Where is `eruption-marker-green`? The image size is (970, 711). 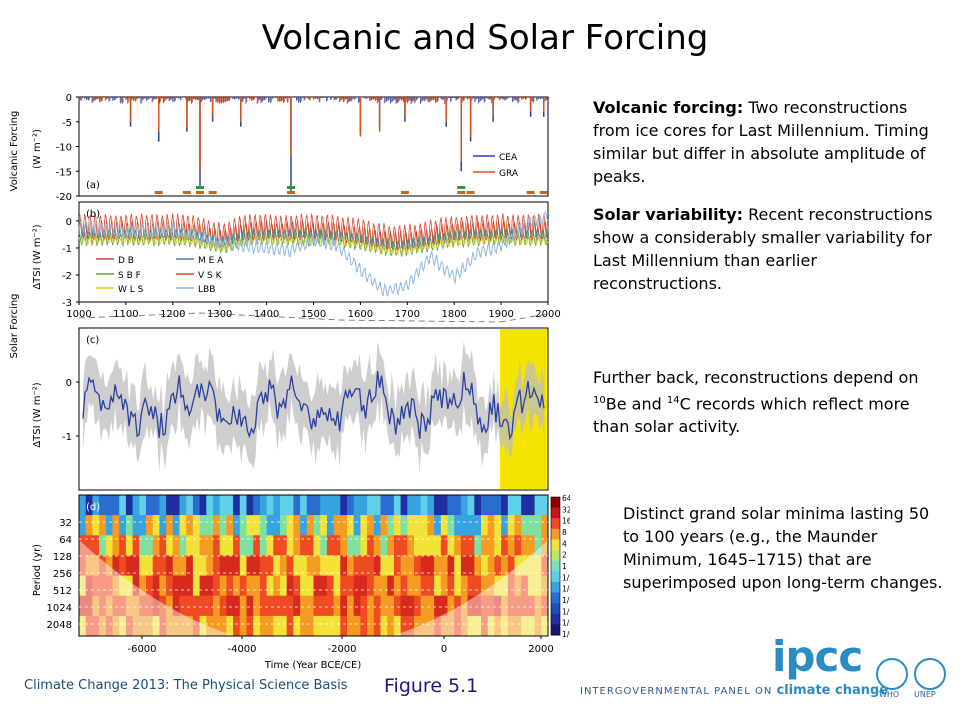
eruption-marker-green is located at coordinates (290, 187).